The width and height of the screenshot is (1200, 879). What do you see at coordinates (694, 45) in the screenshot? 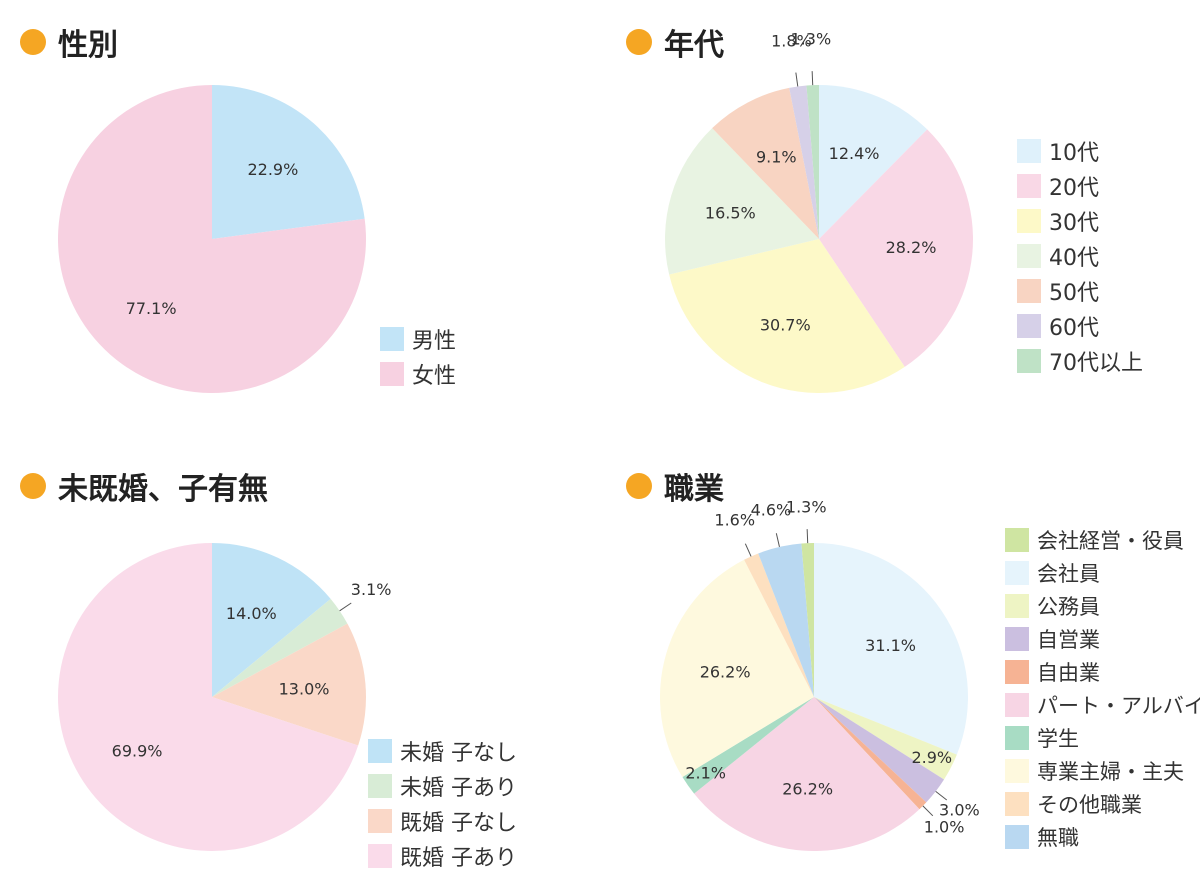
I see `age-title-text: 年代` at bounding box center [694, 45].